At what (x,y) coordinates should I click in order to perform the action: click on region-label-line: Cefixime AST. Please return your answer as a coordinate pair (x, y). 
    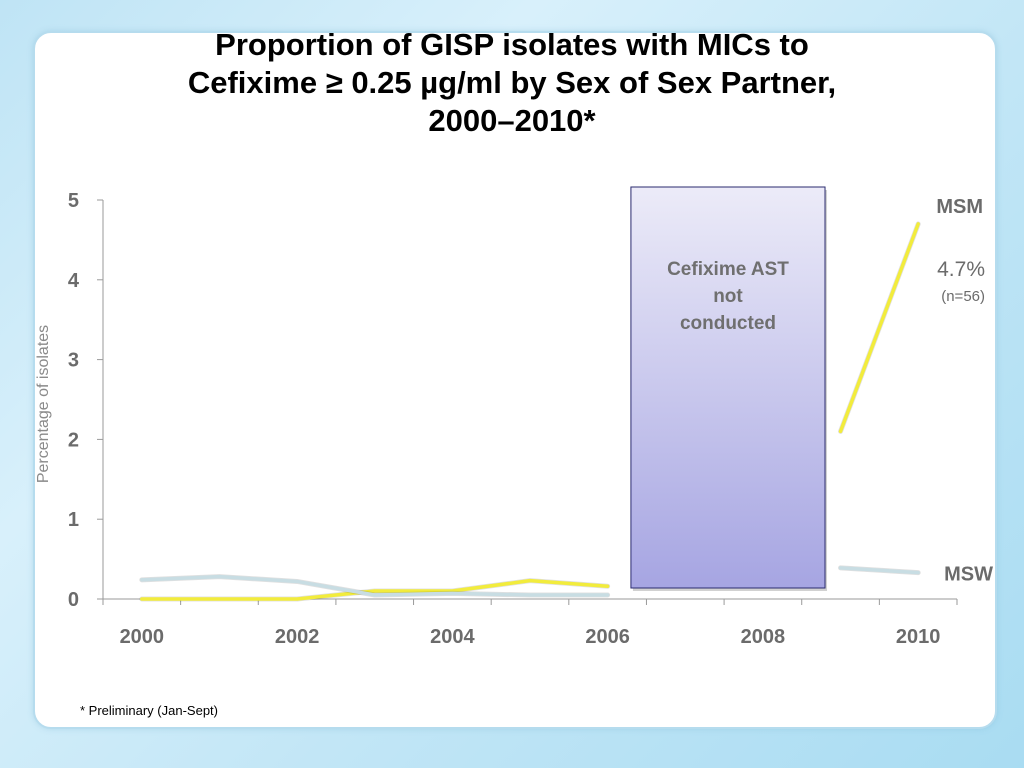
    Looking at the image, I should click on (728, 269).